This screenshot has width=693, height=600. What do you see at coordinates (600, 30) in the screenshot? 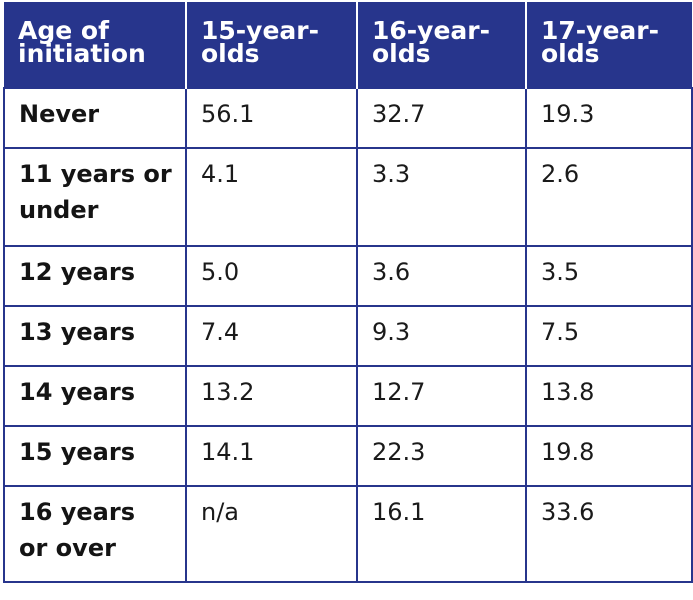
I see `header-line: 17-year-` at bounding box center [600, 30].